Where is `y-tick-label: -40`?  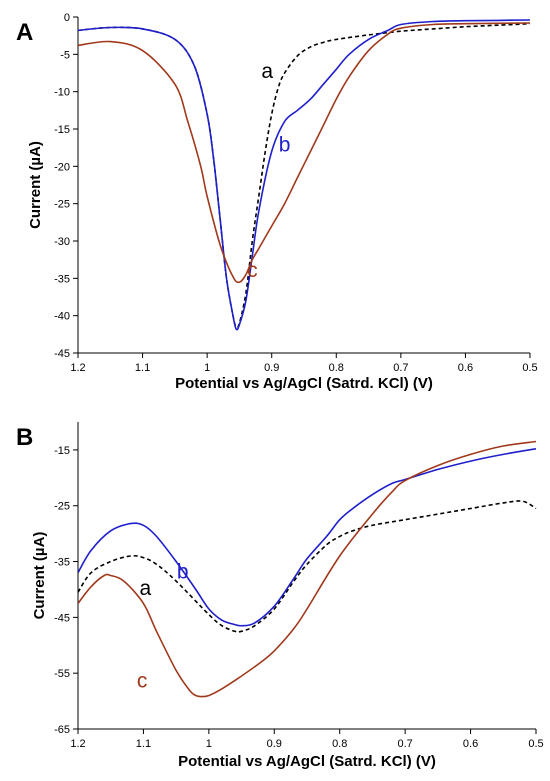 y-tick-label: -40 is located at coordinates (62, 317).